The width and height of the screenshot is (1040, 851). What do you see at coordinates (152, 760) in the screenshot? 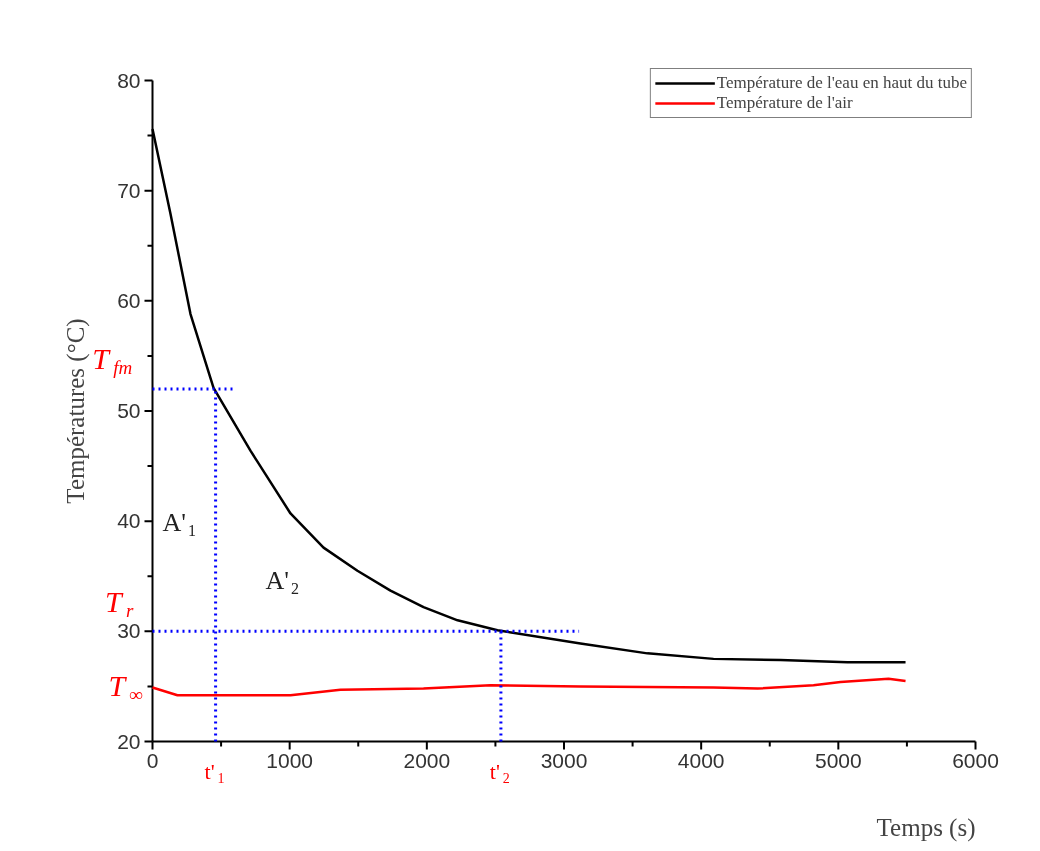
I see `x-tick-label: 0` at bounding box center [152, 760].